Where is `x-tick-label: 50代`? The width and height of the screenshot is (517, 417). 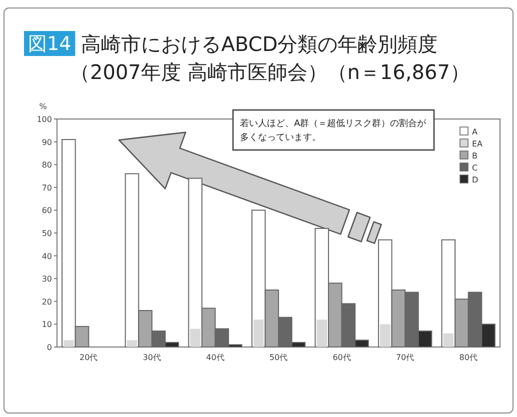
x-tick-label: 50代 is located at coordinates (278, 357).